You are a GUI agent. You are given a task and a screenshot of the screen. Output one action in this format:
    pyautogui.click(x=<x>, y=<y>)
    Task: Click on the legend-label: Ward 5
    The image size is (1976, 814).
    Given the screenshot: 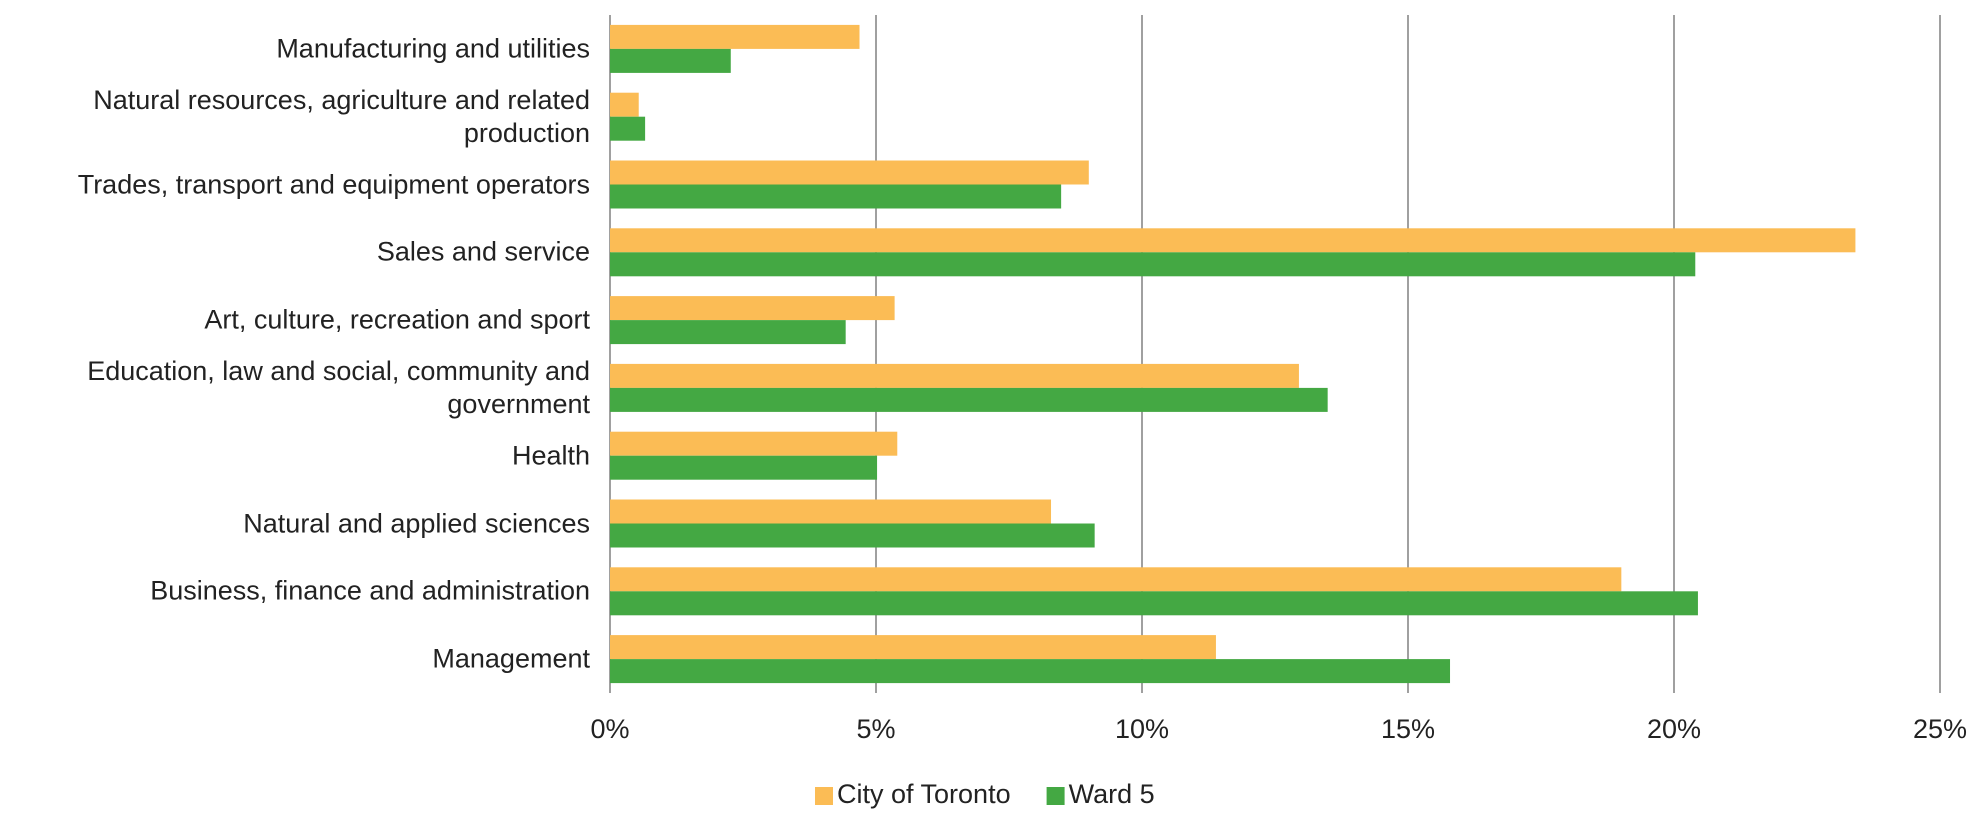 What is the action you would take?
    pyautogui.click(x=1112, y=794)
    